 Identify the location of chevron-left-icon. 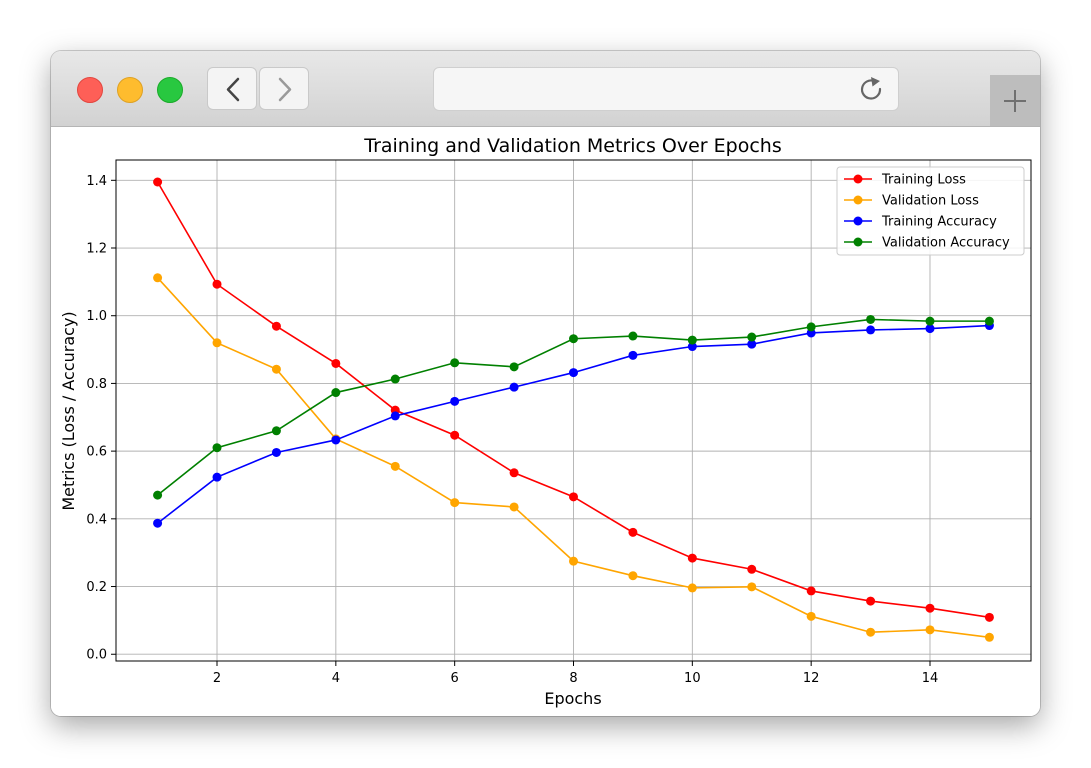
(233, 89).